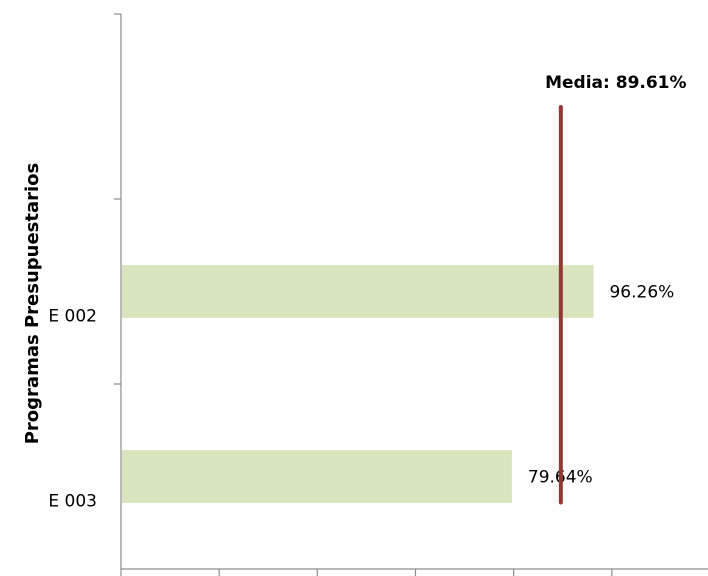  I want to click on mean-label: Media: 89.61%, so click(615, 83).